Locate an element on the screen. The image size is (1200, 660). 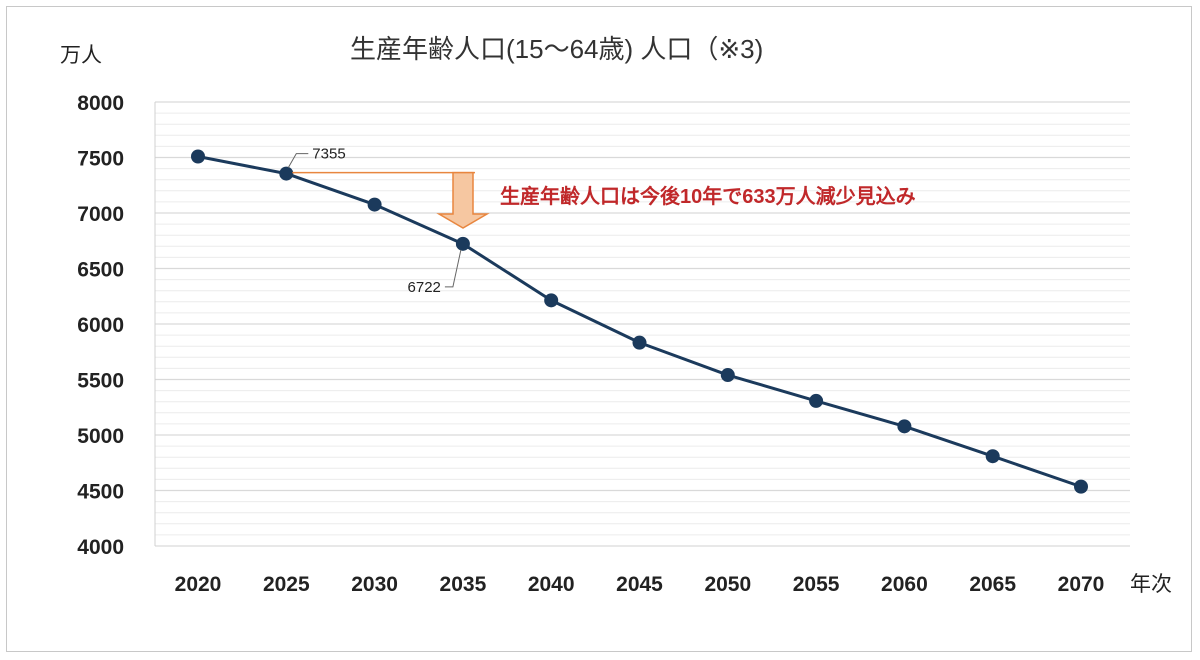
x-tick-label: 2025 is located at coordinates (286, 584).